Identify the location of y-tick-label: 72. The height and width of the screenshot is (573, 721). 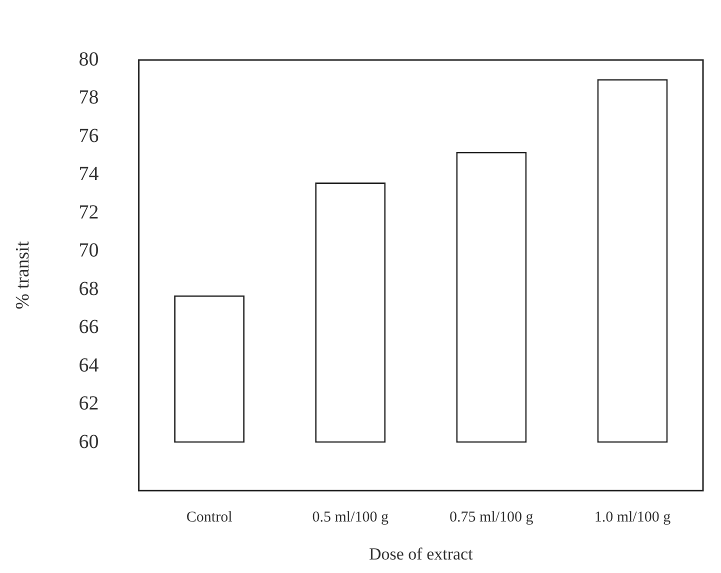
(88, 212).